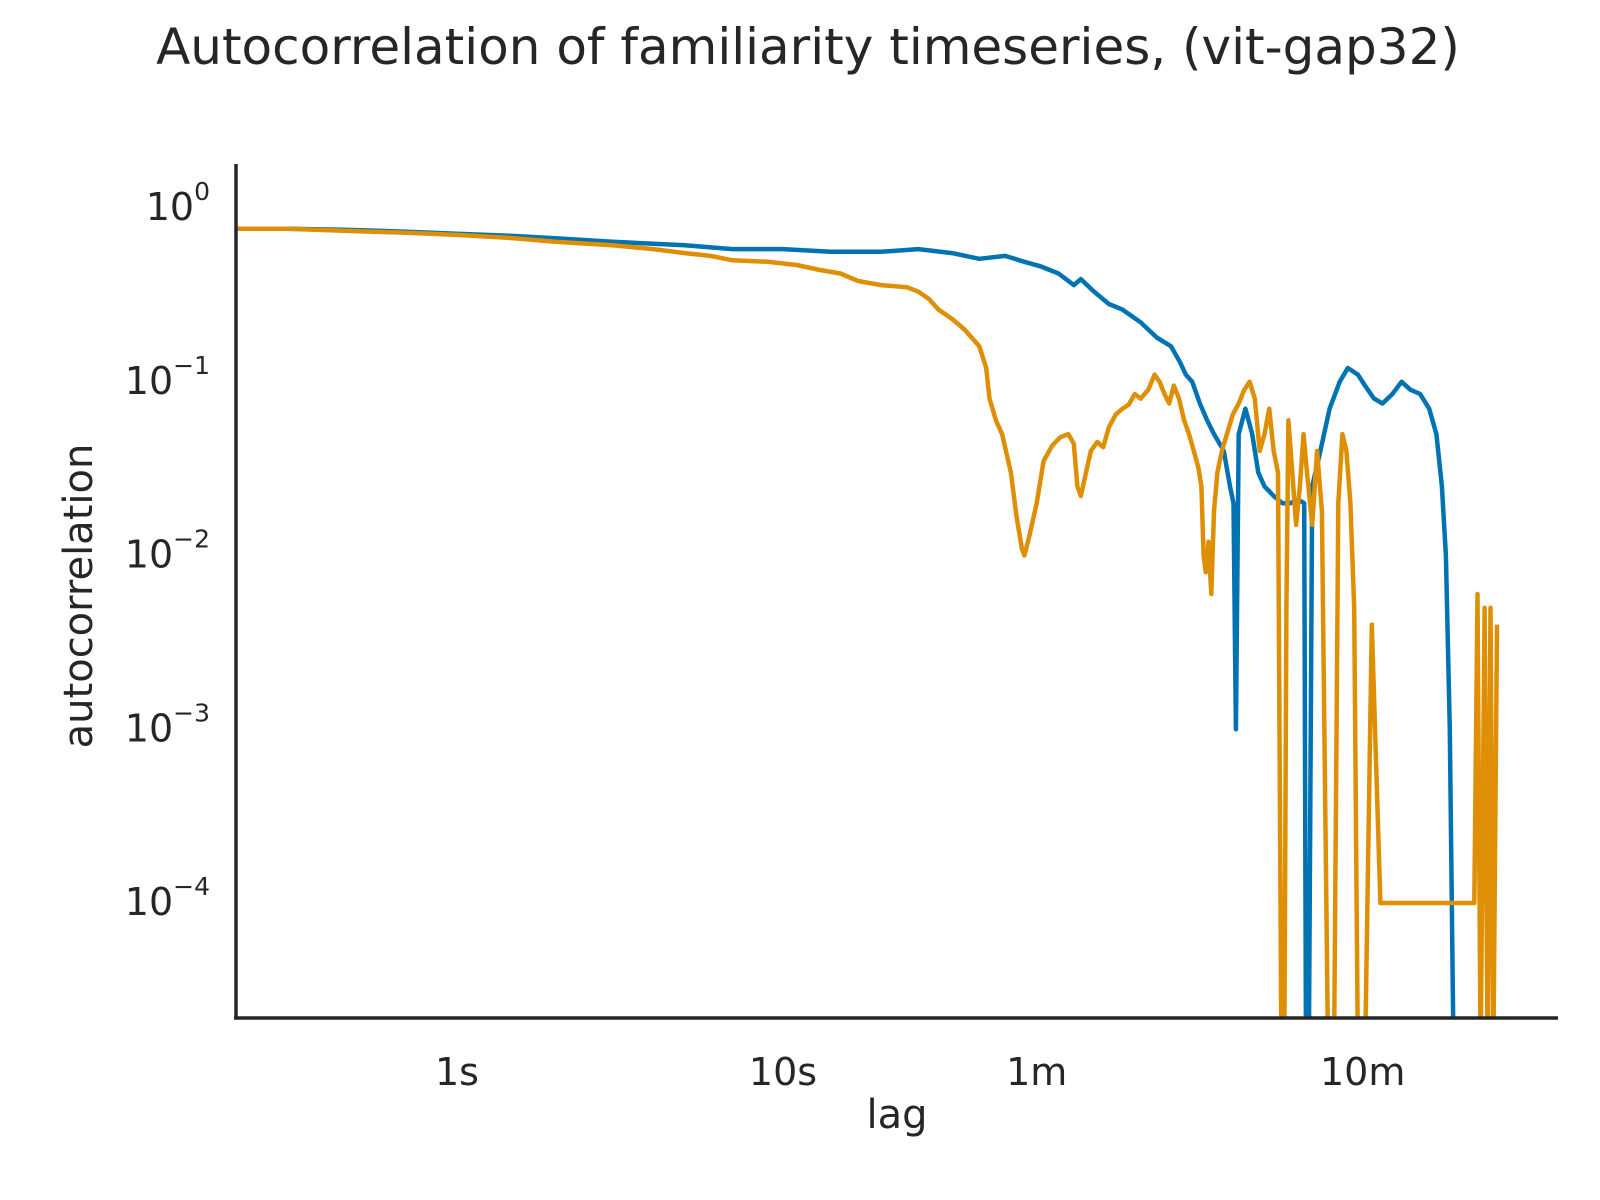  I want to click on y-tick-label: 10⁻⁴, so click(167, 898).